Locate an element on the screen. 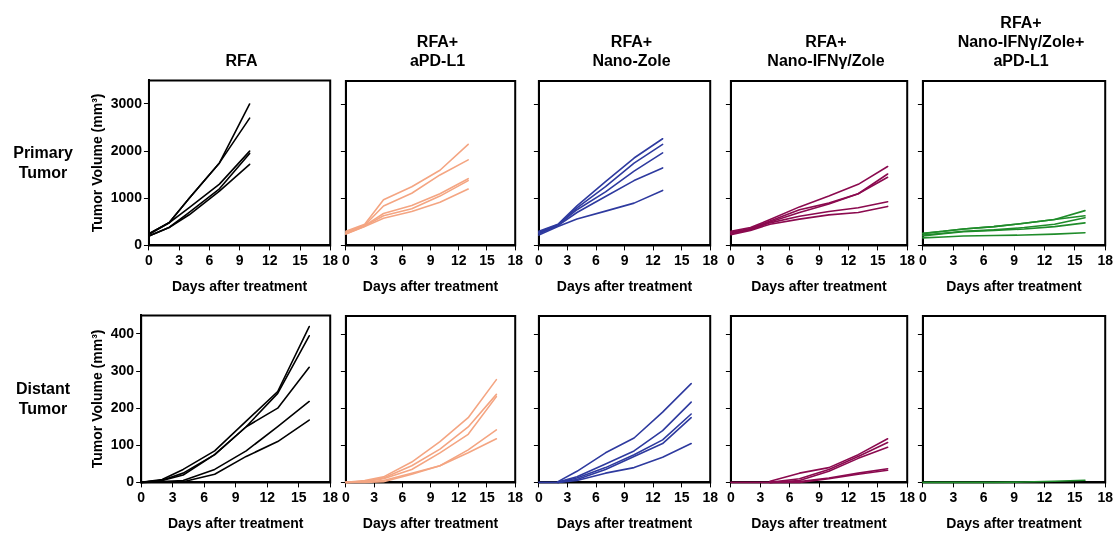 Image resolution: width=1115 pixels, height=537 pixels. text: Distant Tumor is located at coordinates (43, 398).